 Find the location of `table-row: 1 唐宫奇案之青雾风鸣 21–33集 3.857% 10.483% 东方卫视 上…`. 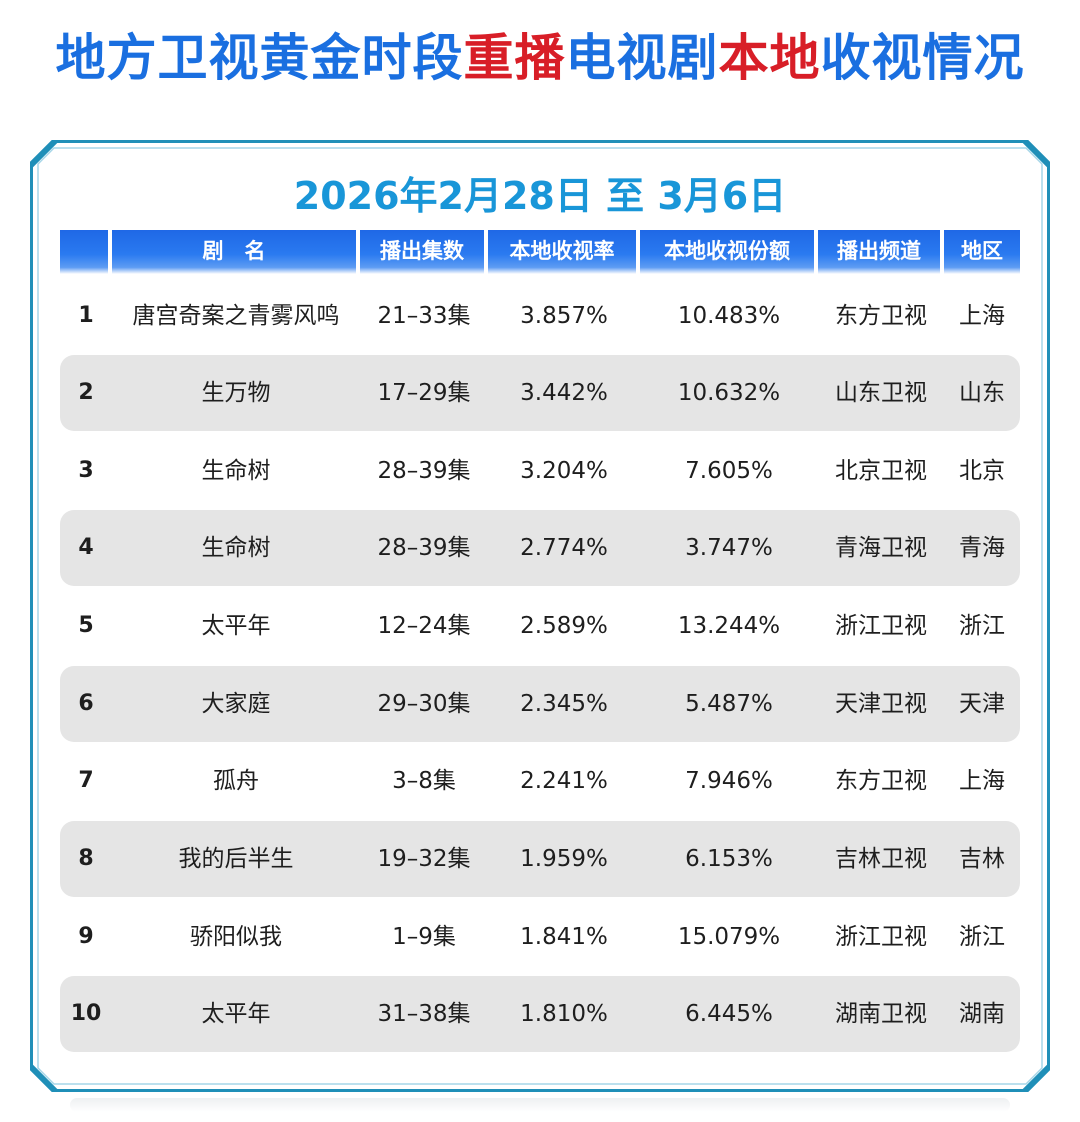

table-row: 1 唐宫奇案之青雾风鸣 21–33集 3.857% 10.483% 东方卫视 上… is located at coordinates (540, 316).